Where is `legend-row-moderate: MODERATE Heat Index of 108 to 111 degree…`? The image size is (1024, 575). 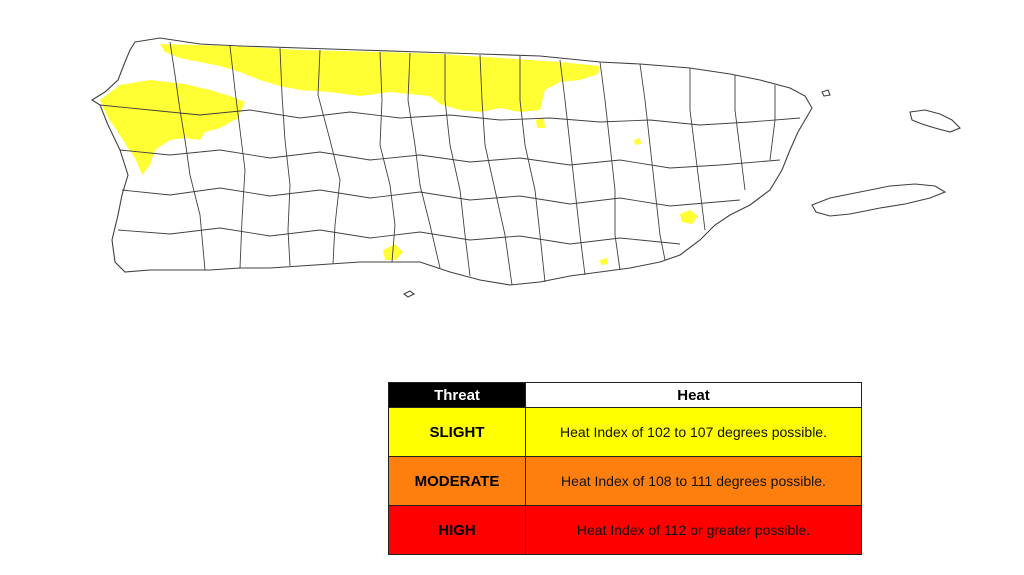
legend-row-moderate: MODERATE Heat Index of 108 to 111 degree… is located at coordinates (625, 481).